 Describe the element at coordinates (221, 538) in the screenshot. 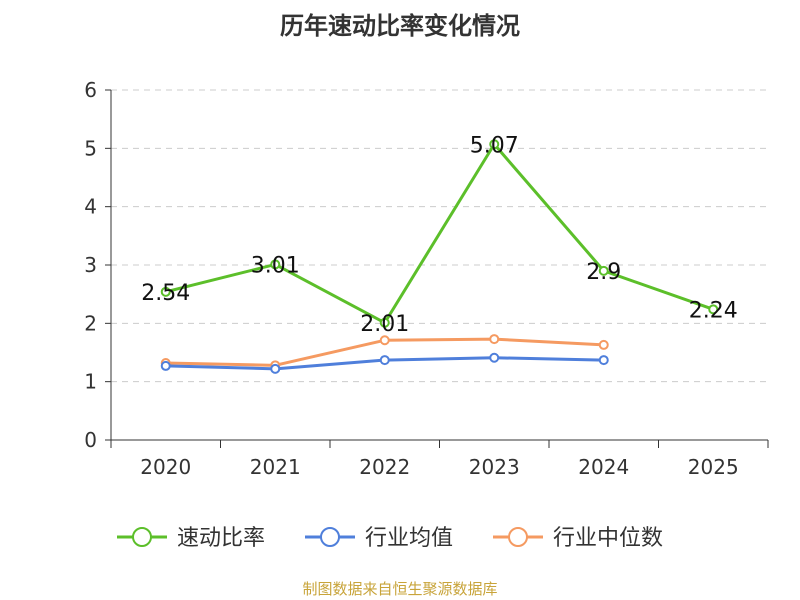

I see `legend-label: 速动比率` at that location.